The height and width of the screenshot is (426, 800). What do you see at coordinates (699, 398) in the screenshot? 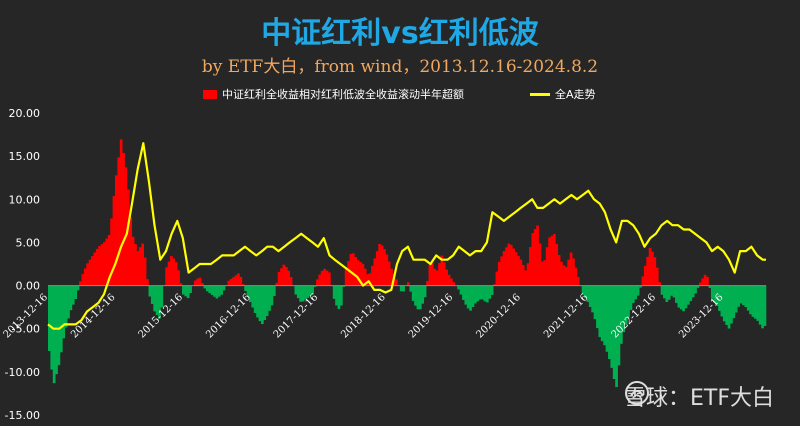
I see `watermark-text: 雪球：ETF大白` at bounding box center [699, 398].